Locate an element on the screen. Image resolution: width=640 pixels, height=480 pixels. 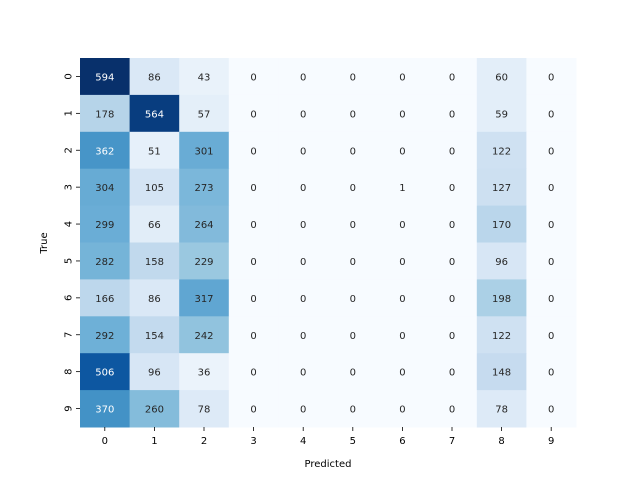
cell-annotation-9-1: 260 is located at coordinates (154, 410).